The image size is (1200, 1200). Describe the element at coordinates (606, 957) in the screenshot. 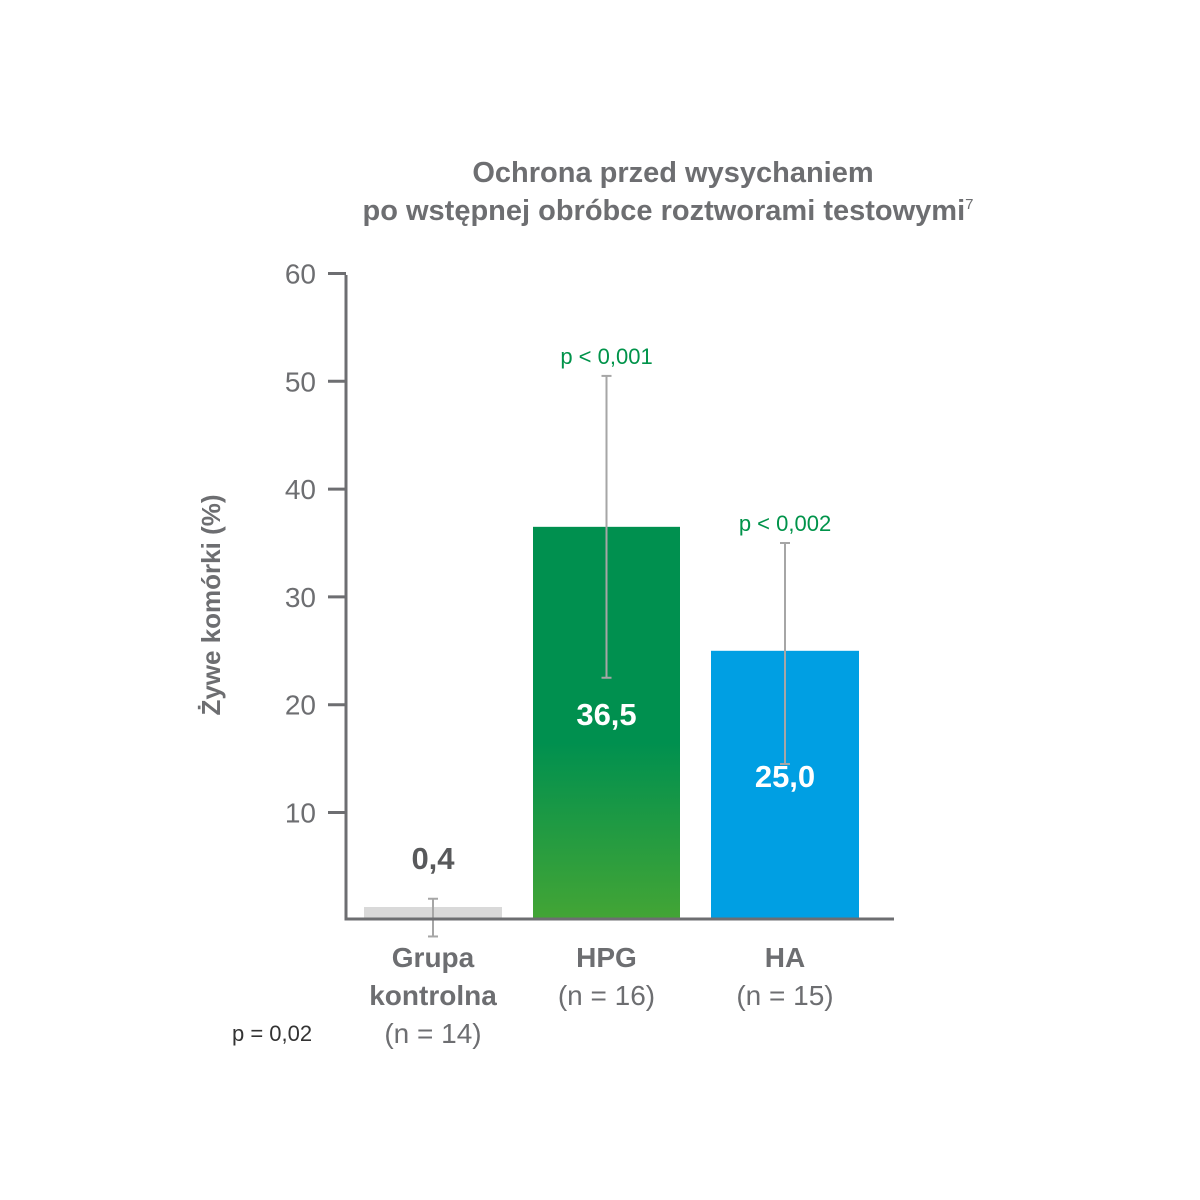

I see `category-name: HPG` at that location.